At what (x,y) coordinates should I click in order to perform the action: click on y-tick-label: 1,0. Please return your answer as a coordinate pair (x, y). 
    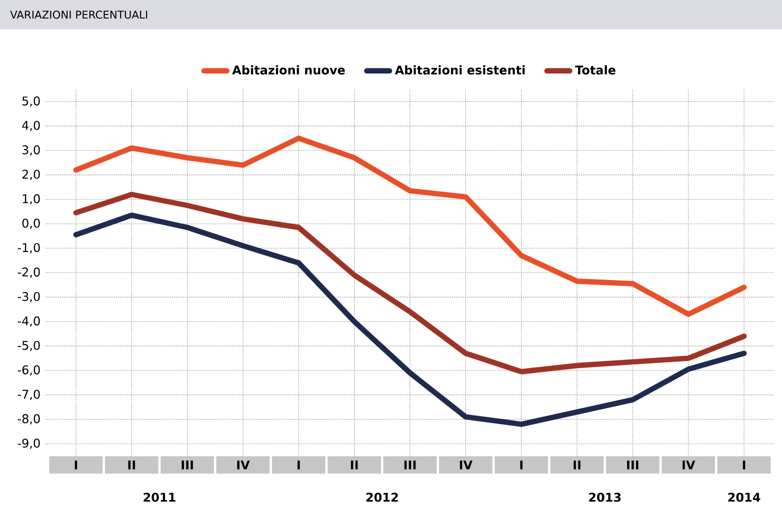
    Looking at the image, I should click on (31, 199).